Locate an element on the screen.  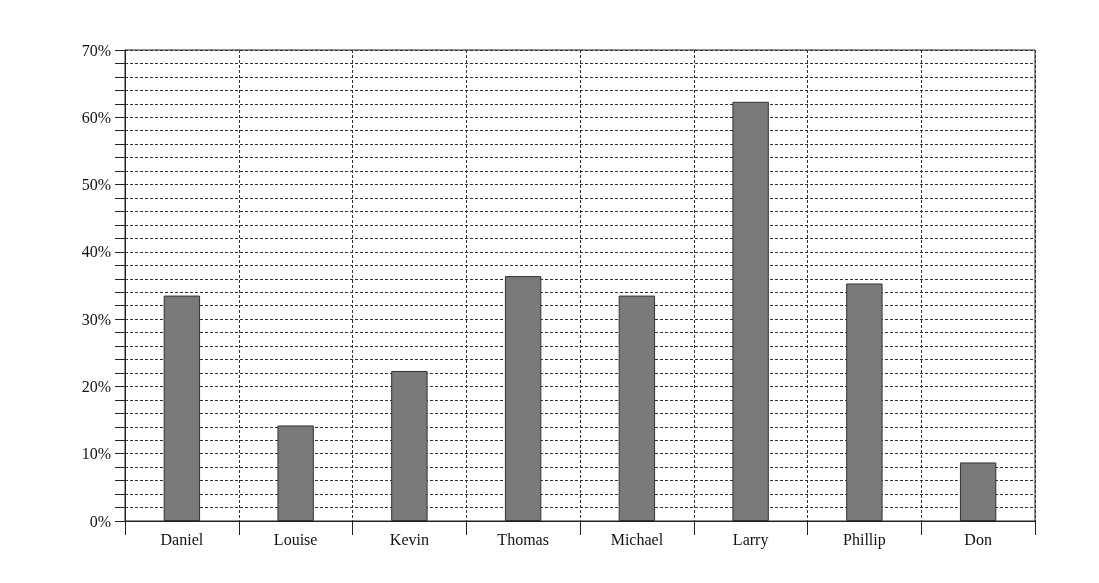
x-tick-label: Phillip is located at coordinates (864, 539).